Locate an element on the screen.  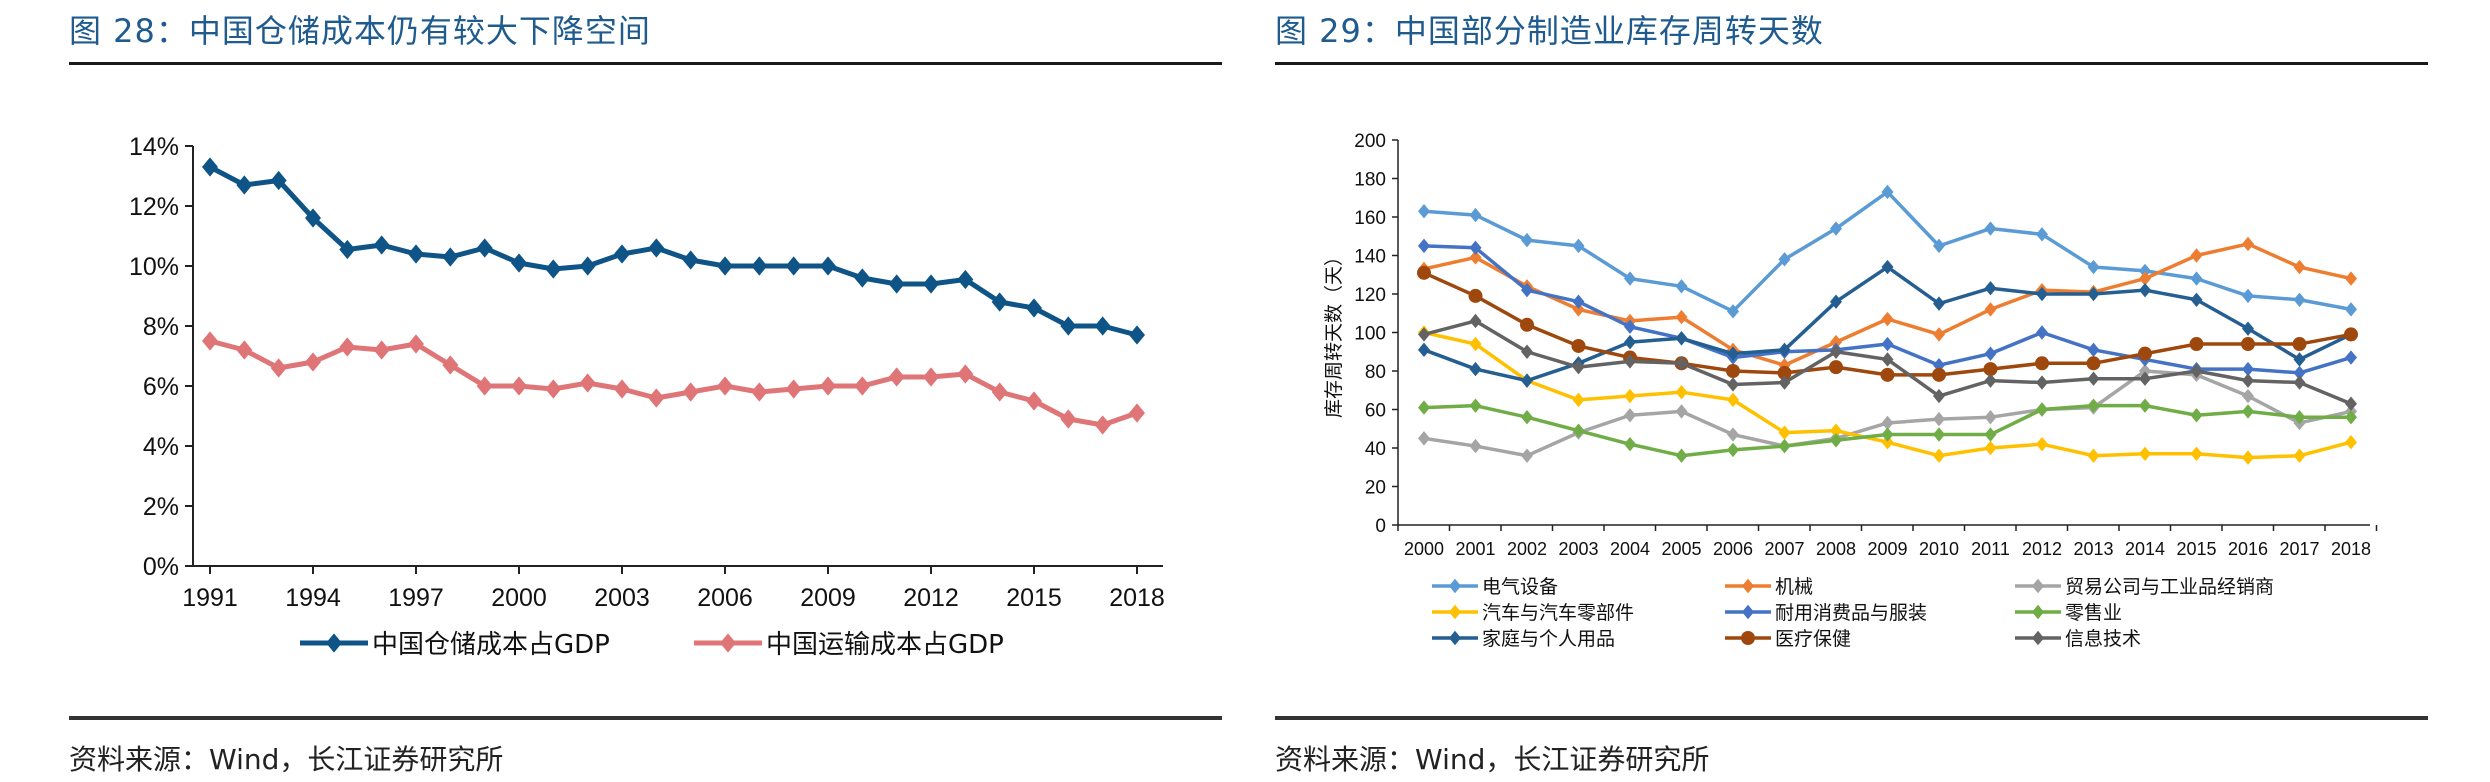
right-source-note: 资料来源：Wind，长江证券研究所 is located at coordinates (1492, 759).